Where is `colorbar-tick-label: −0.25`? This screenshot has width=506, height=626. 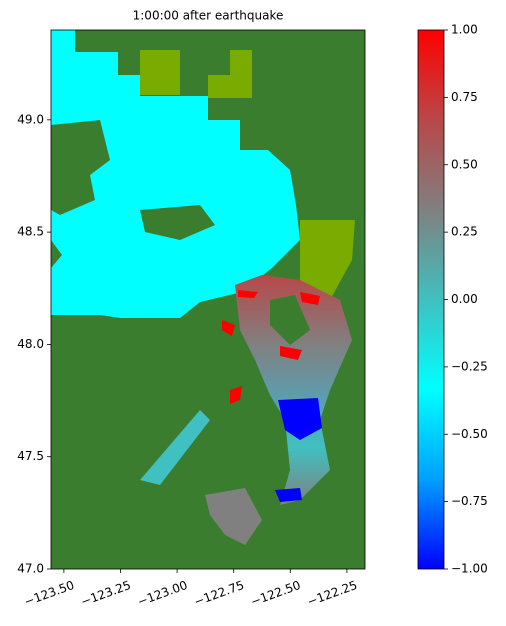
colorbar-tick-label: −0.25 is located at coordinates (469, 366).